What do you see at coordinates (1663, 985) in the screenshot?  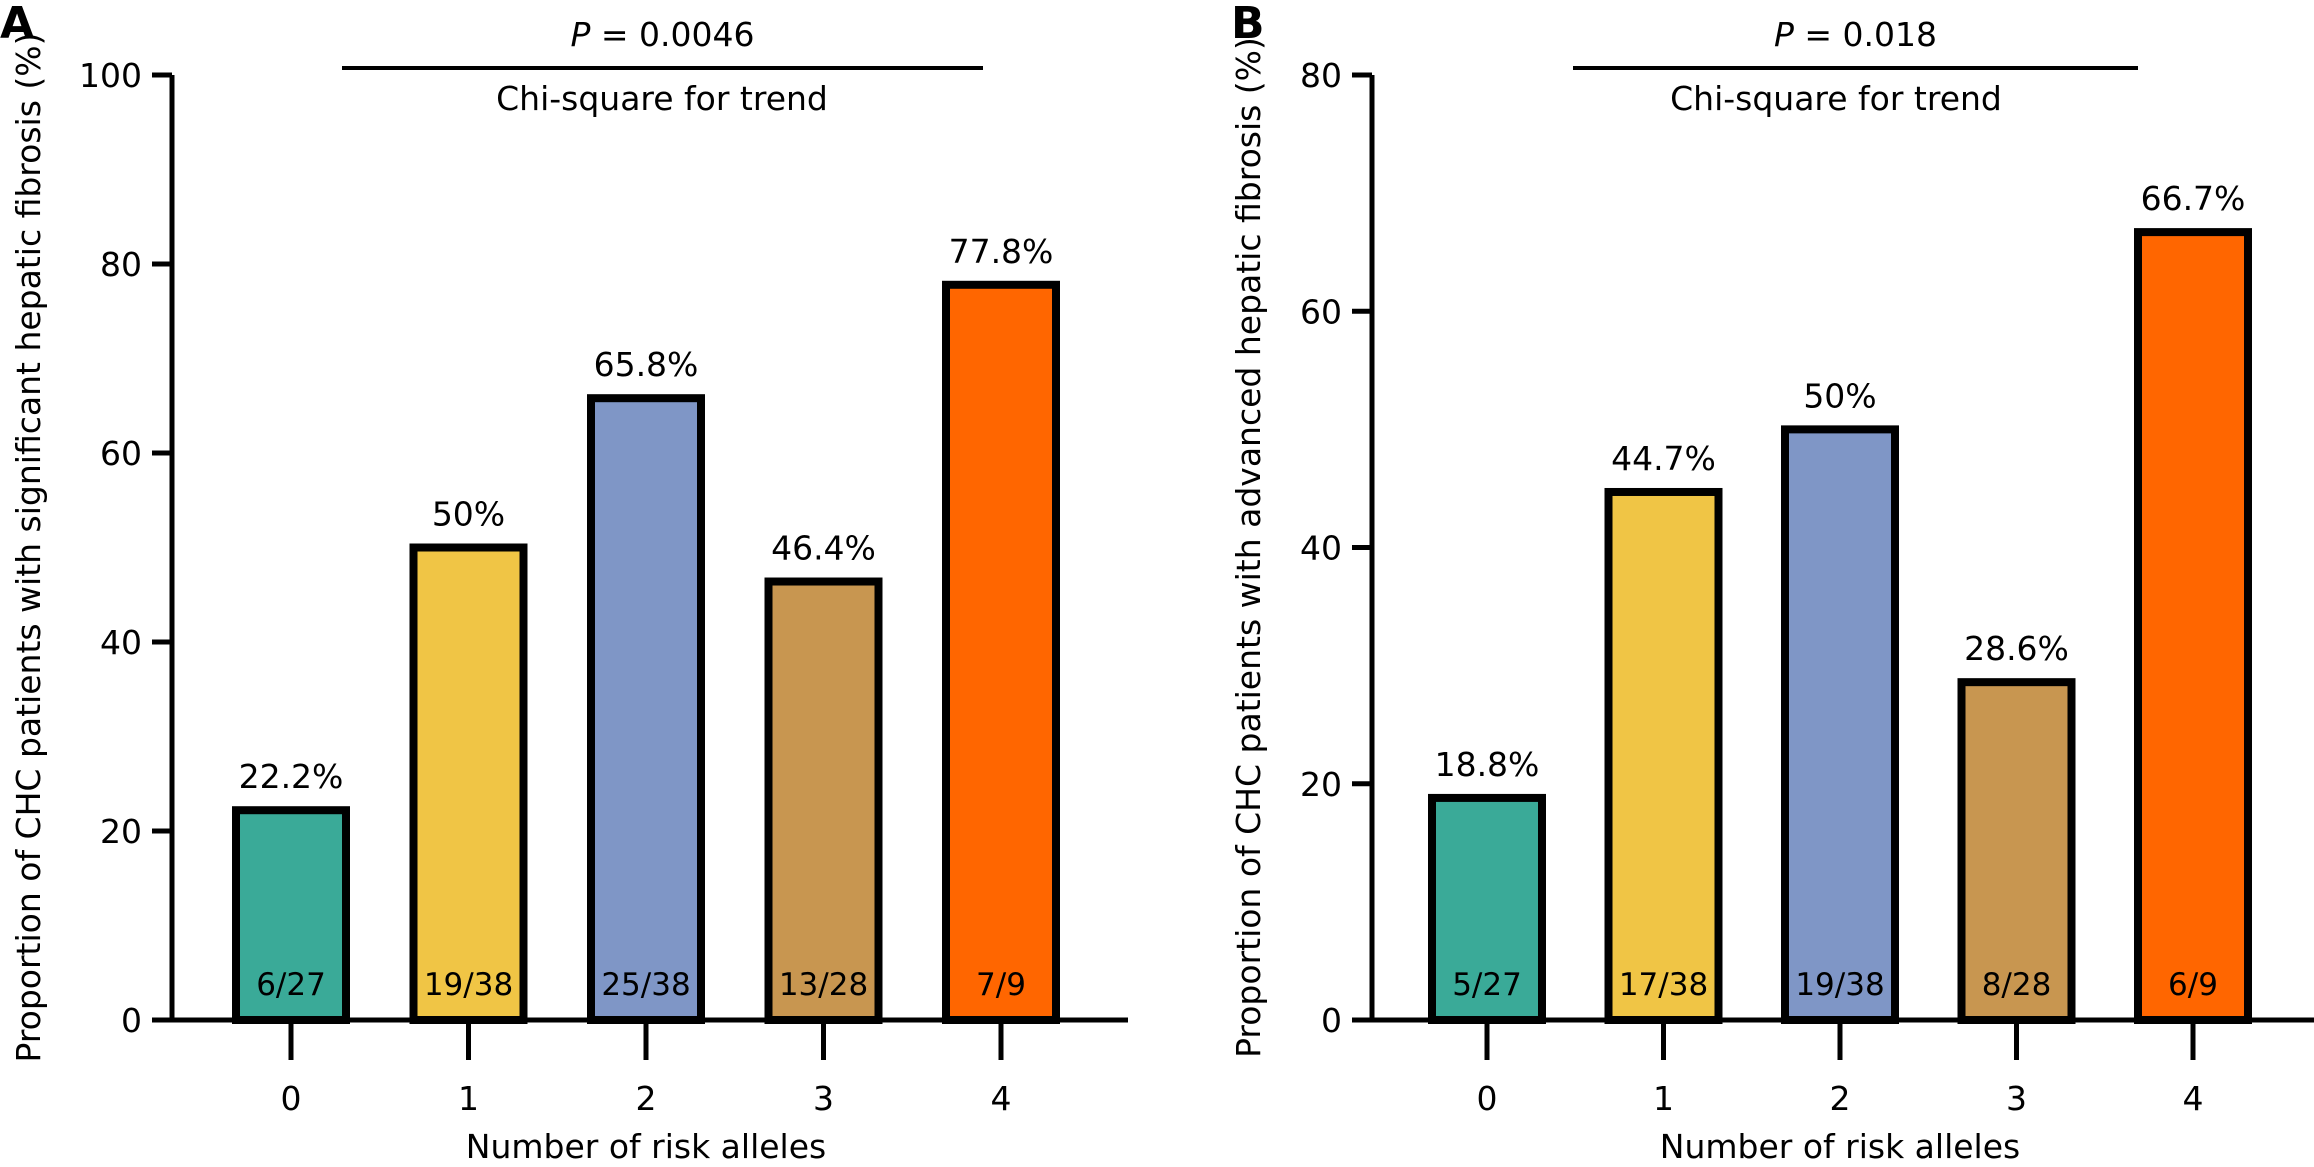 I see `bar-count-label: 17/38` at bounding box center [1663, 985].